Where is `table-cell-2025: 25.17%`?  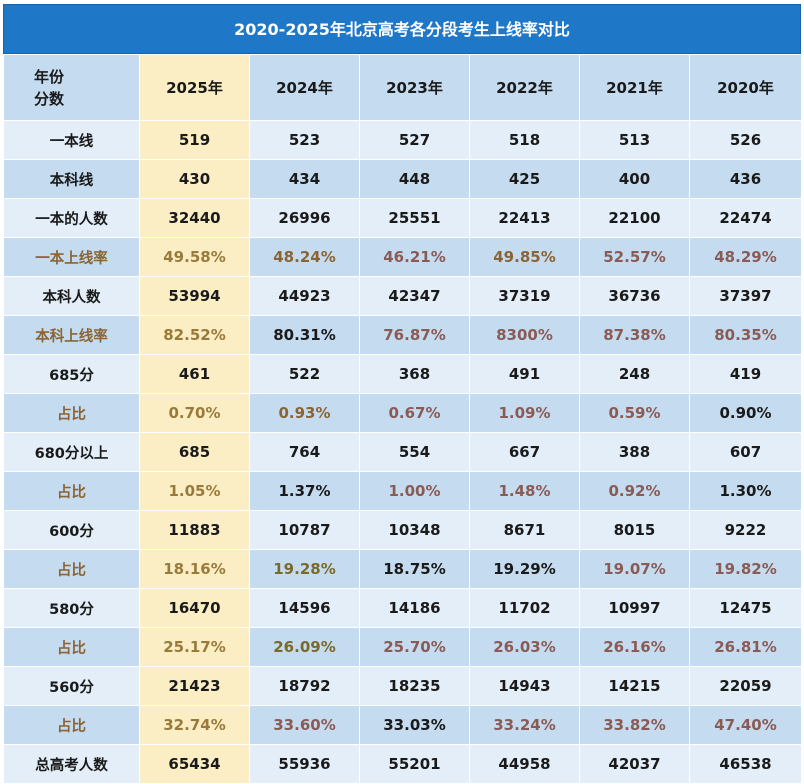 table-cell-2025: 25.17% is located at coordinates (194, 647).